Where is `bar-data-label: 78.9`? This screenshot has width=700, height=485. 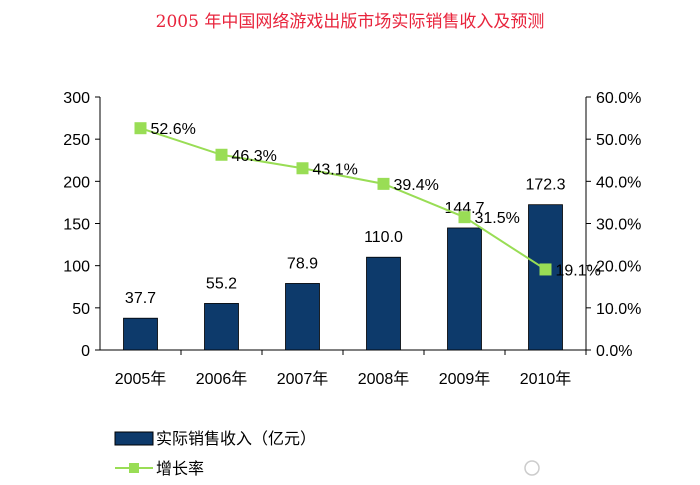
bar-data-label: 78.9 is located at coordinates (302, 263).